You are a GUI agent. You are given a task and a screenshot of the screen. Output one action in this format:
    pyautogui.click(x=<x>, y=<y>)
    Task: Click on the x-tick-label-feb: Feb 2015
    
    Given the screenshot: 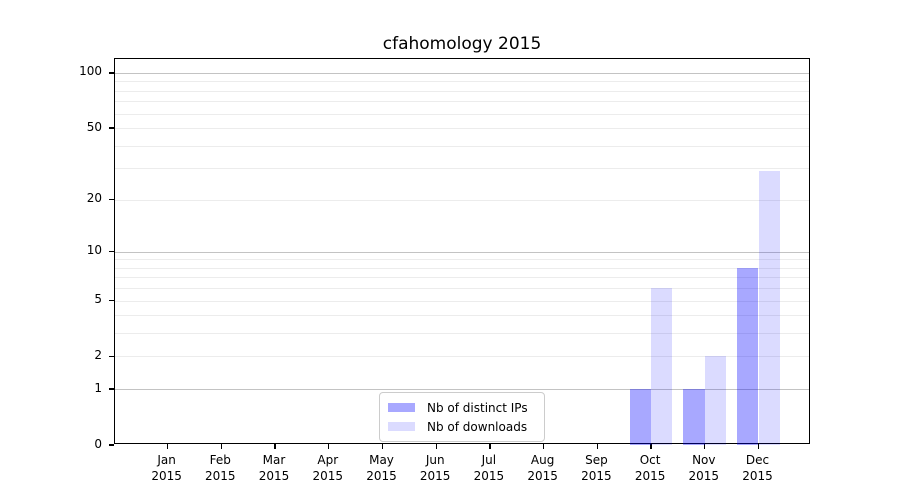 What is the action you would take?
    pyautogui.click(x=220, y=468)
    